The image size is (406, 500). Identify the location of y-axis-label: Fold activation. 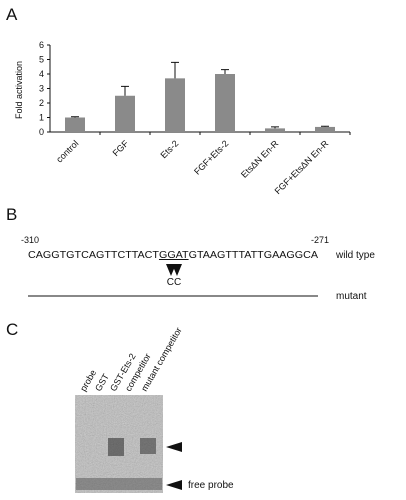
(19, 90).